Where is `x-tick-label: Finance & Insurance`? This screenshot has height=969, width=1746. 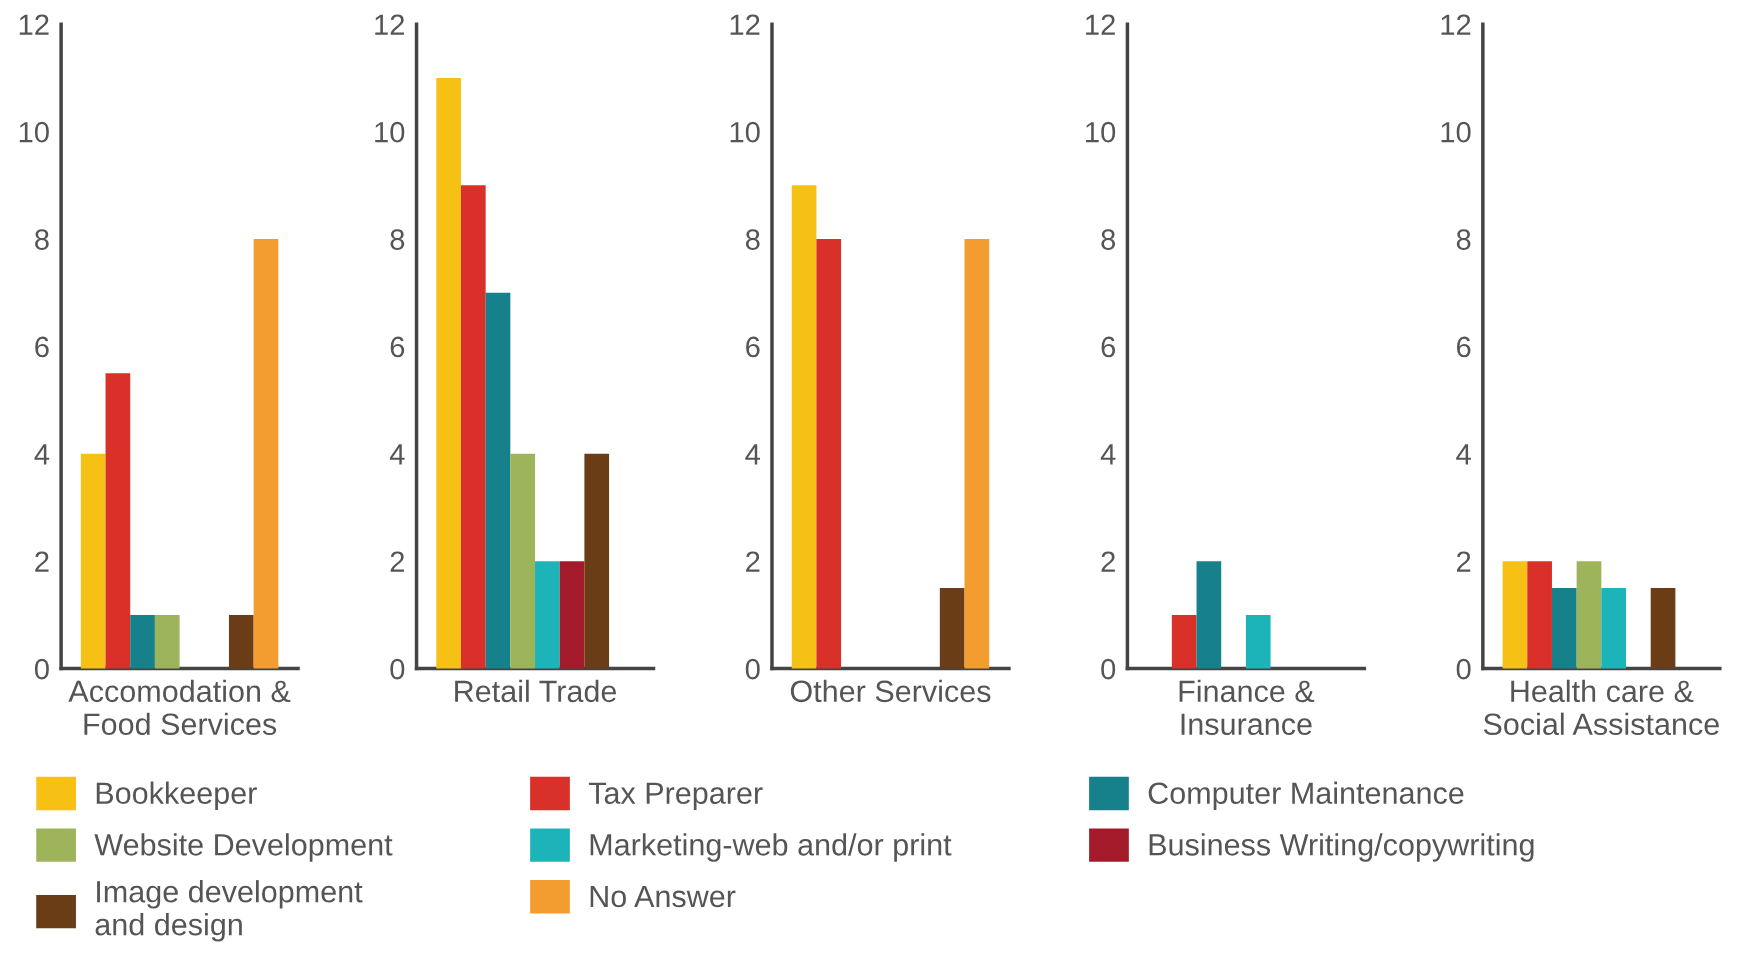
x-tick-label: Finance & Insurance is located at coordinates (1247, 707).